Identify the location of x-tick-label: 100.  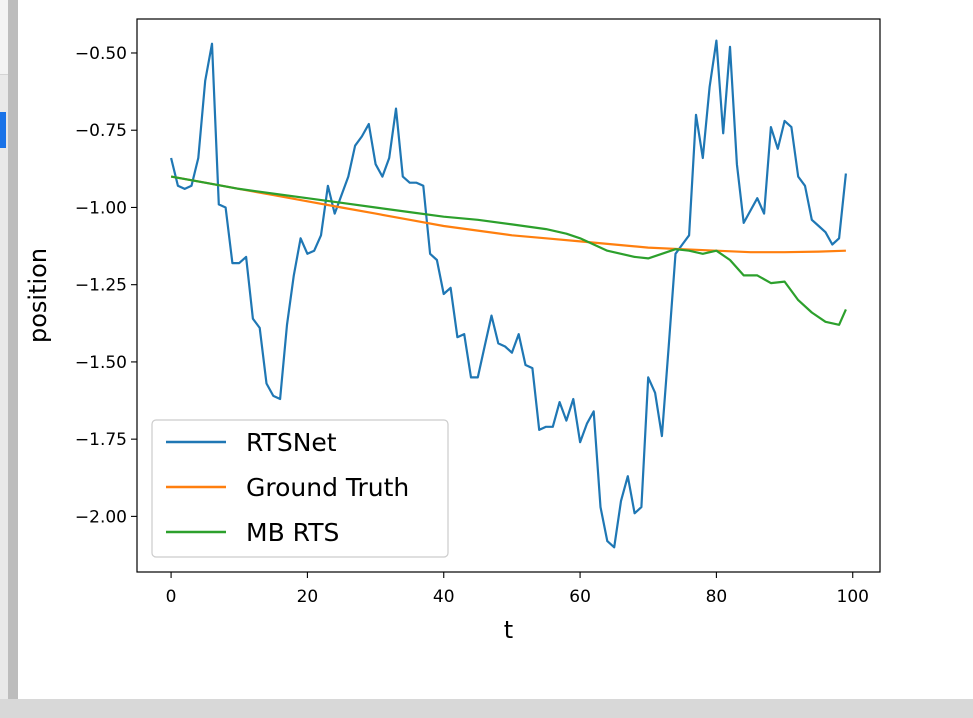
(853, 597).